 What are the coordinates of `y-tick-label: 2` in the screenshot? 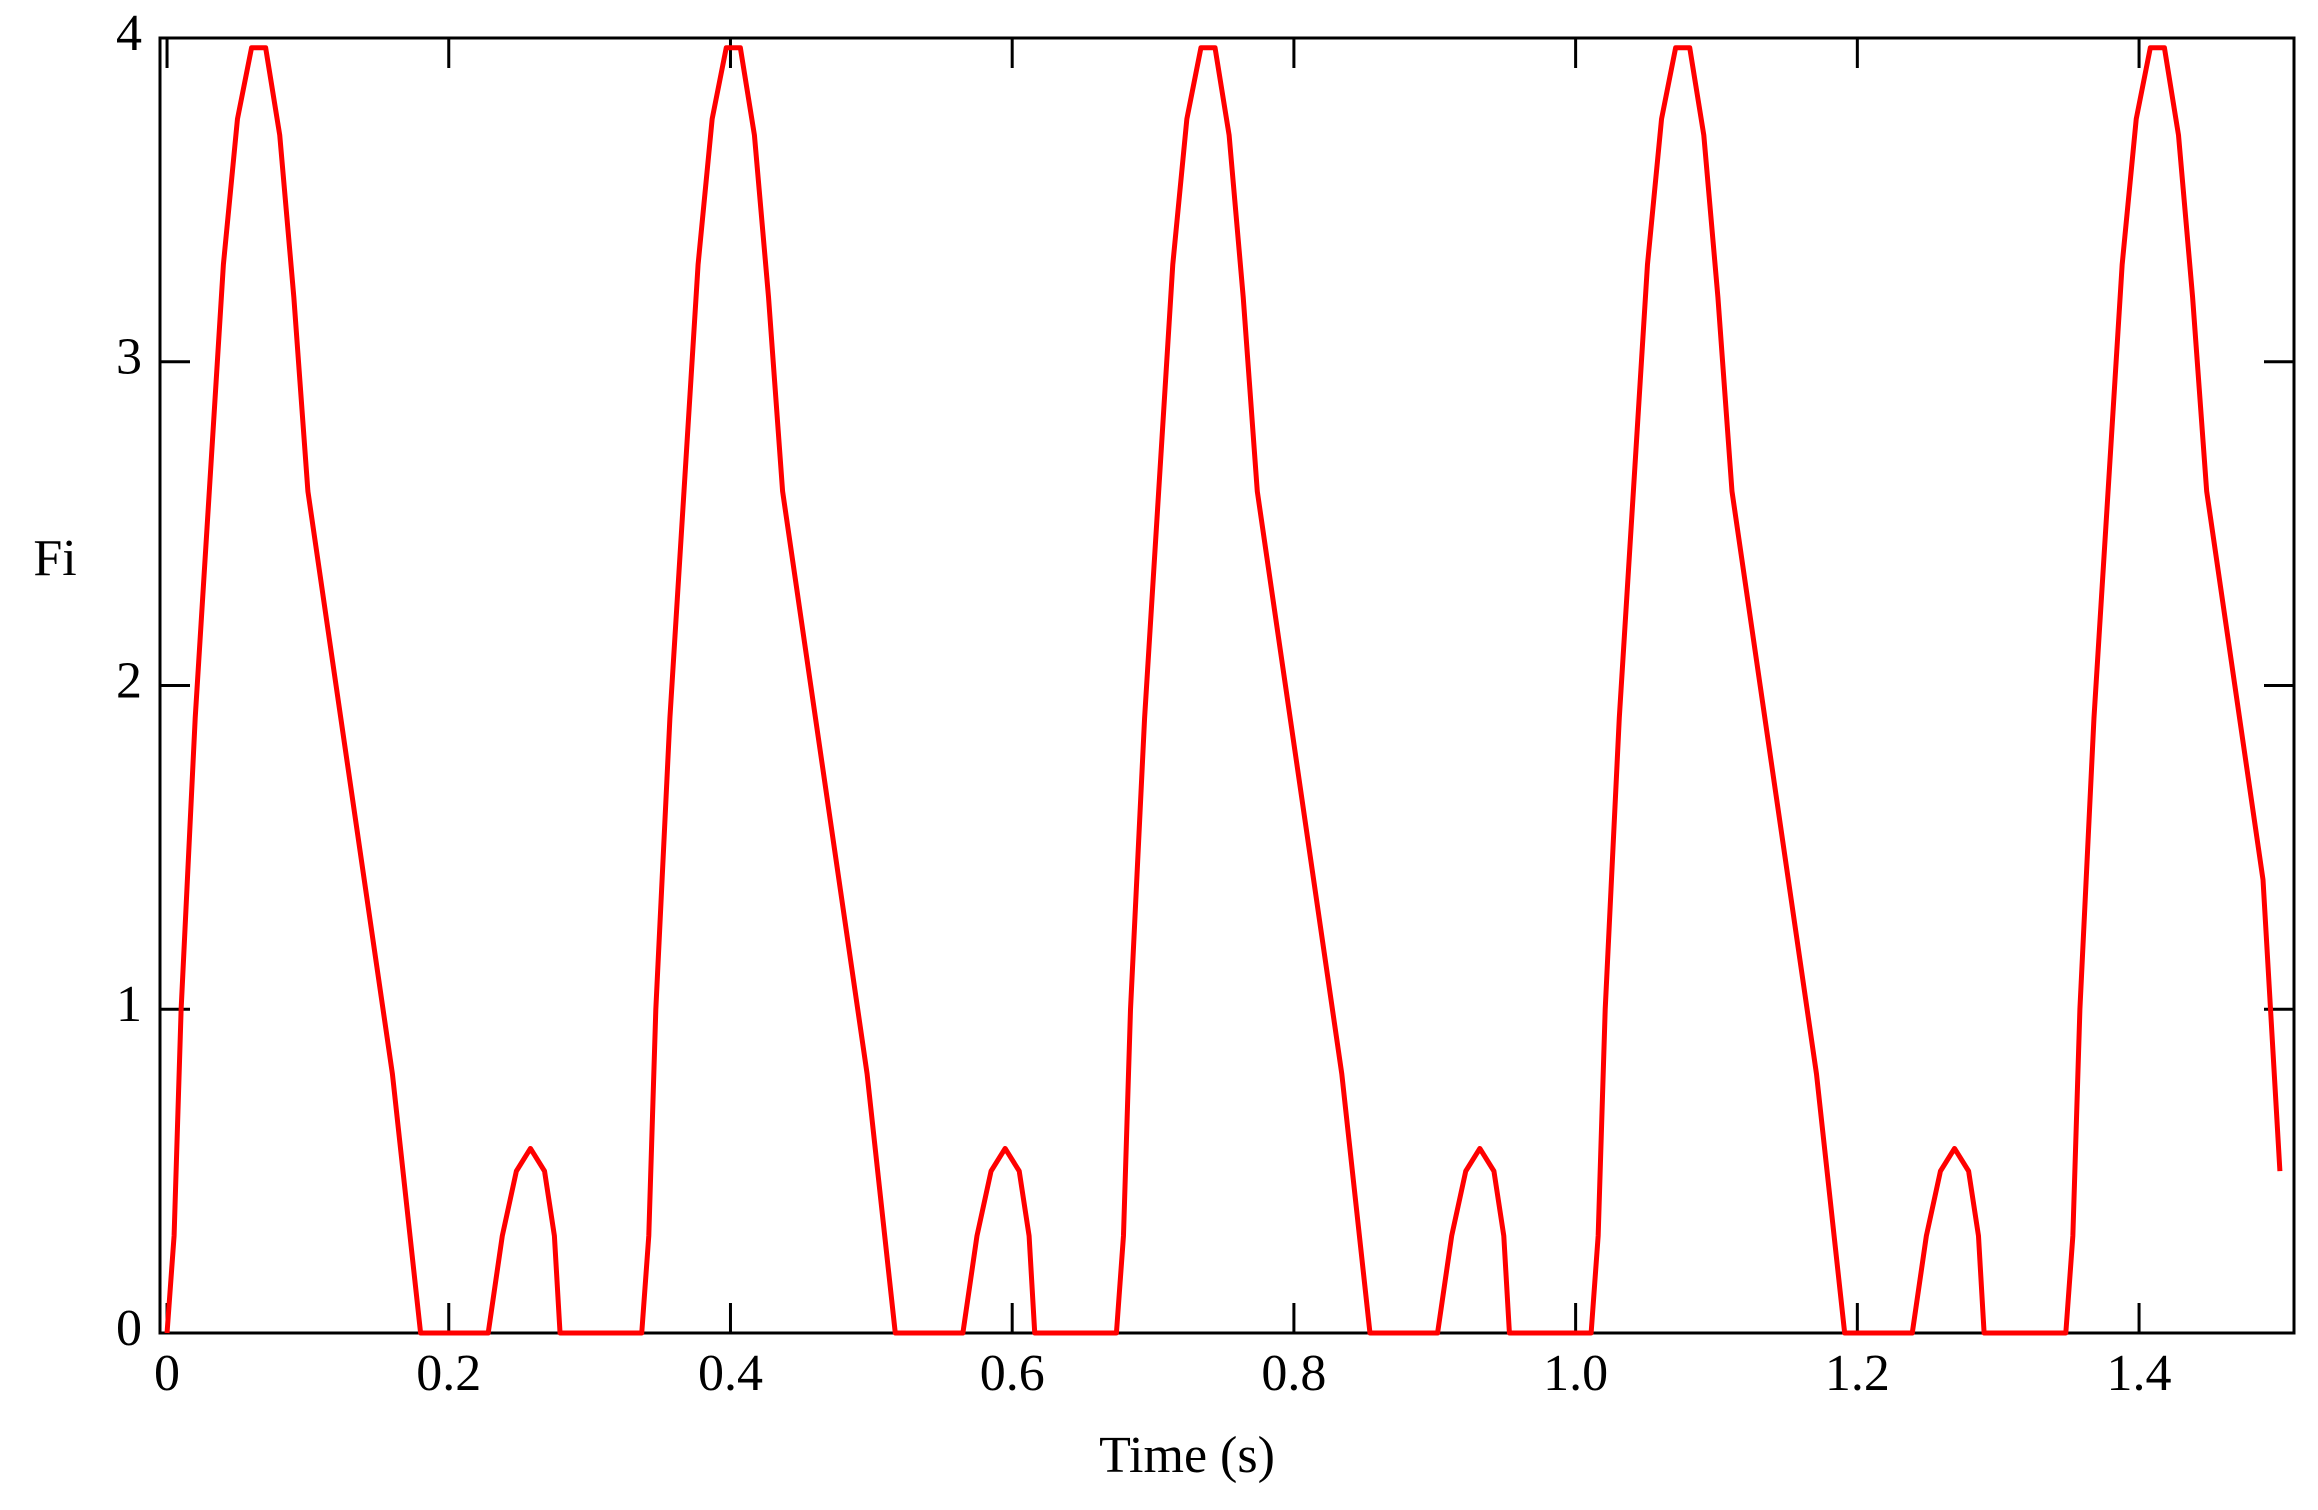 It's located at (129, 680).